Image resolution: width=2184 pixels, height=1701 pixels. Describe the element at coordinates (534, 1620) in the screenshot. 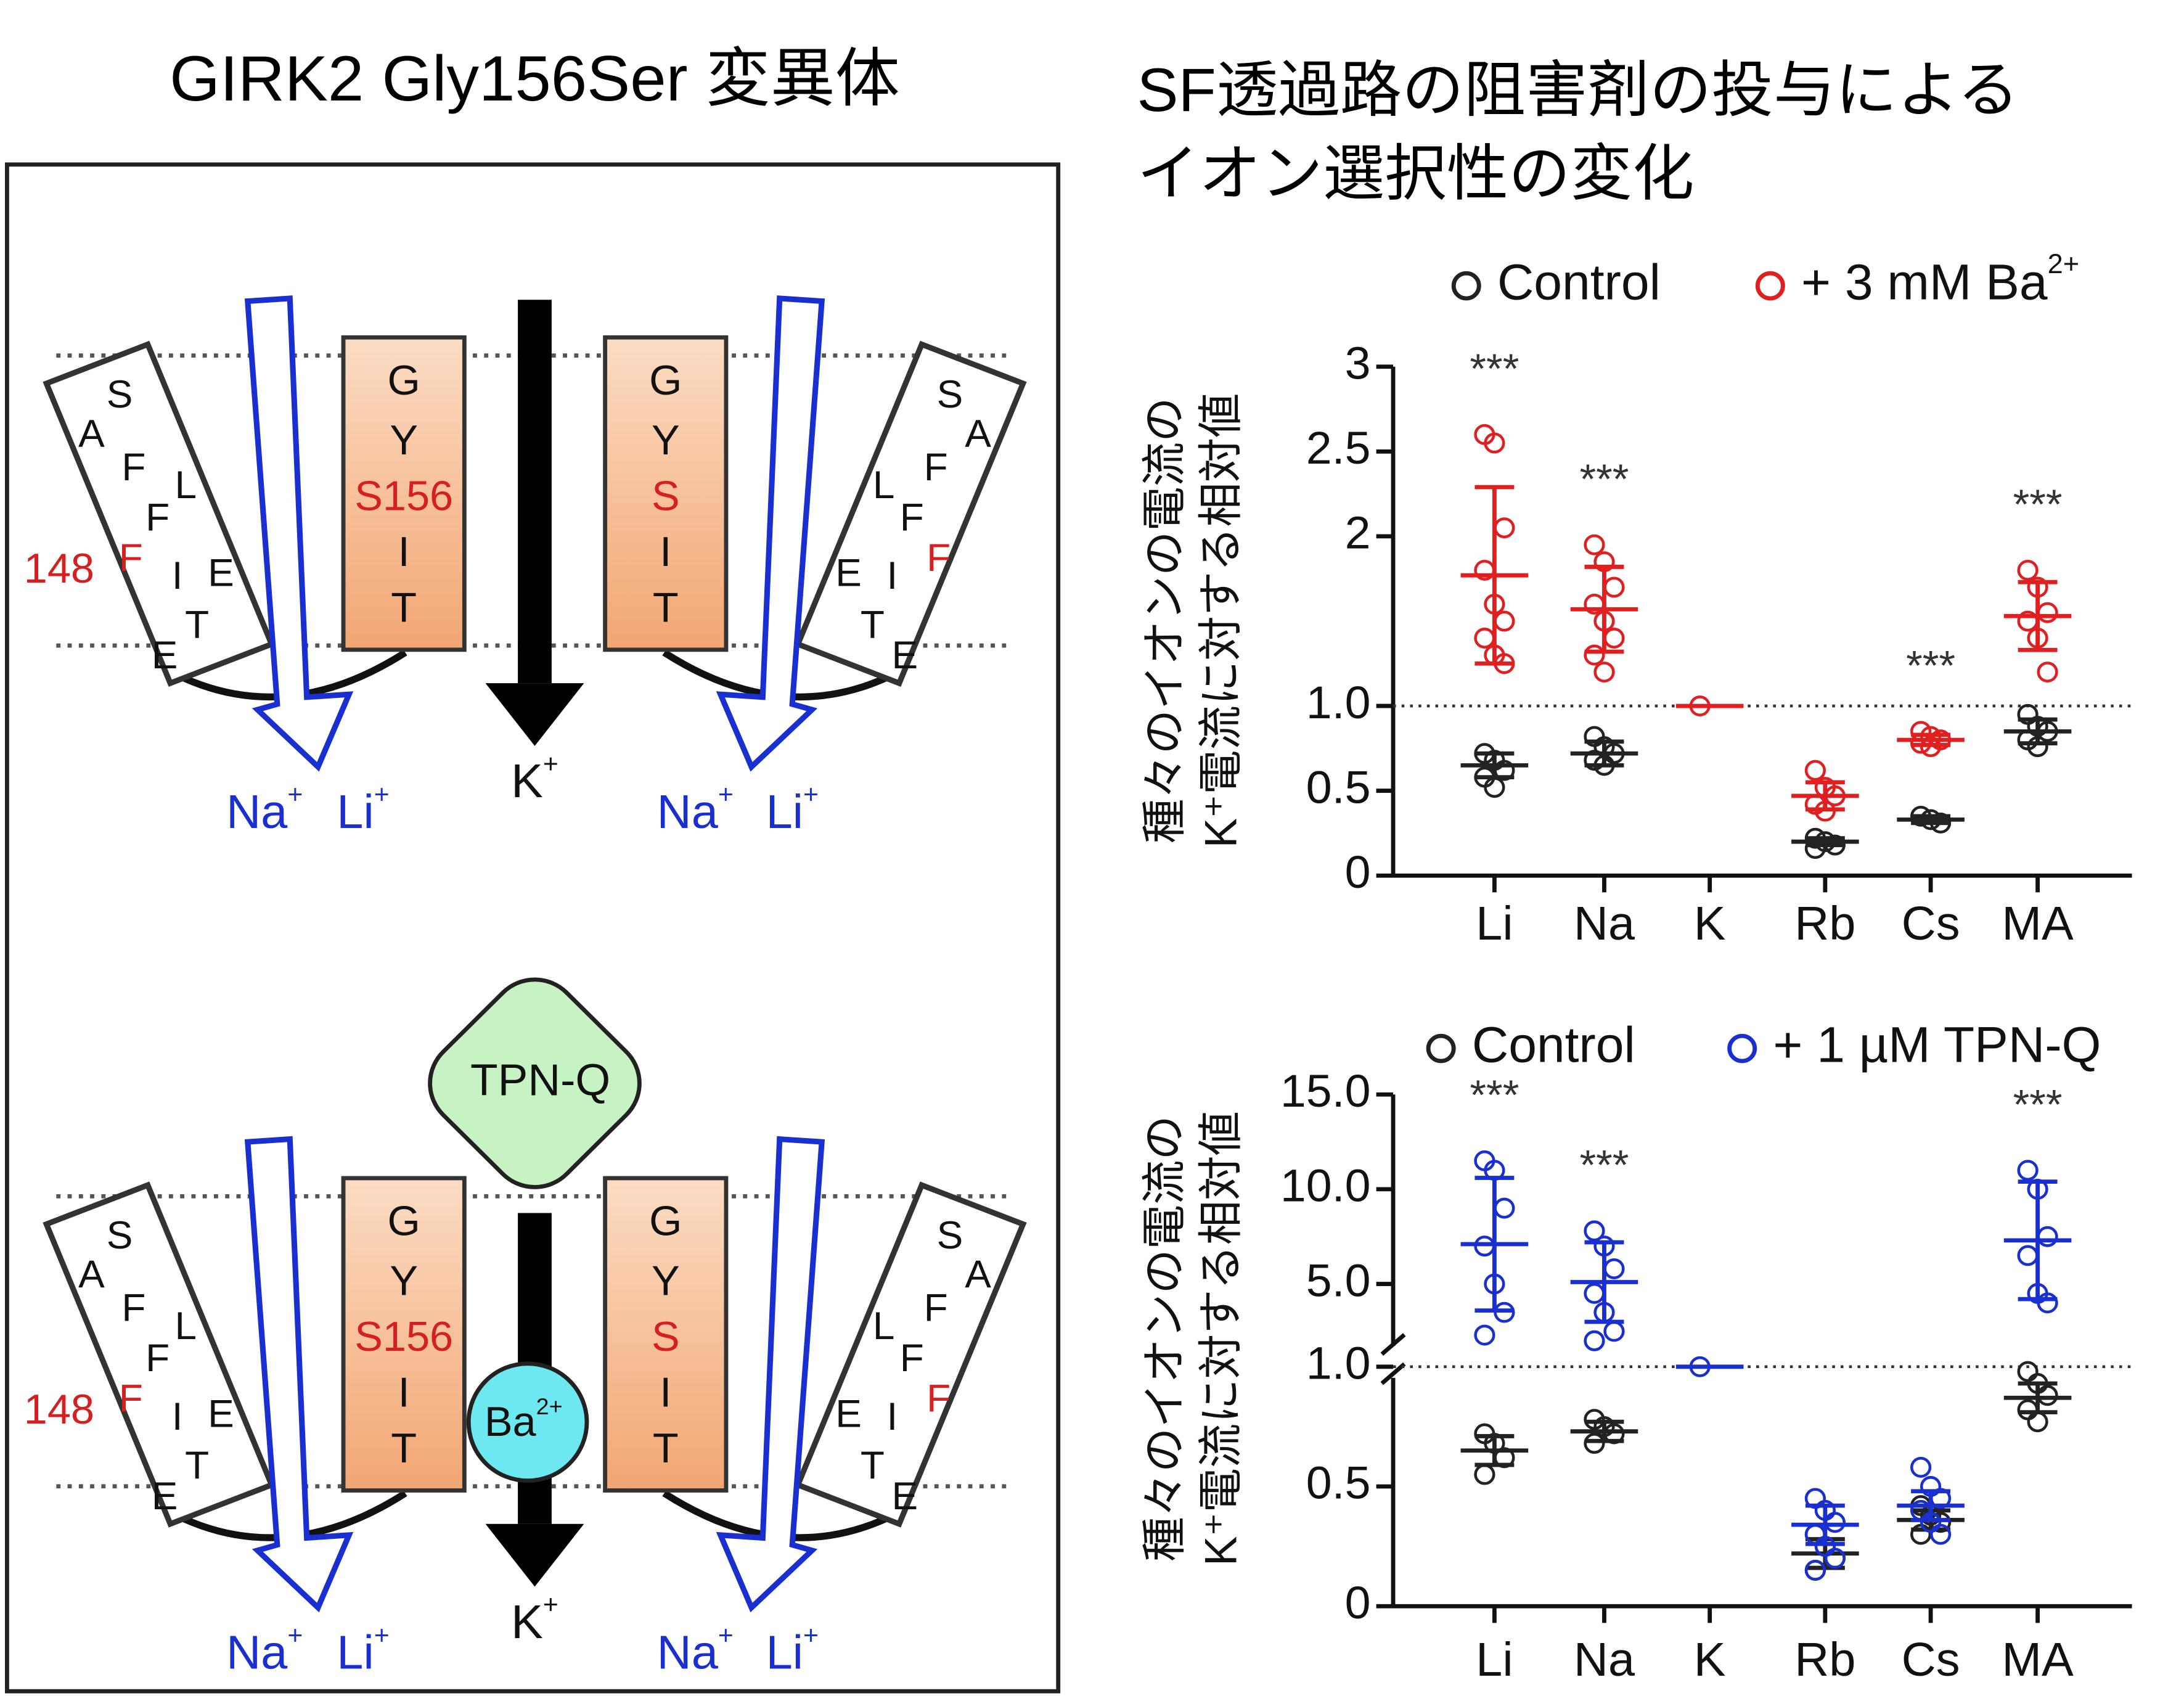

I see `k-ion-label: K+` at that location.